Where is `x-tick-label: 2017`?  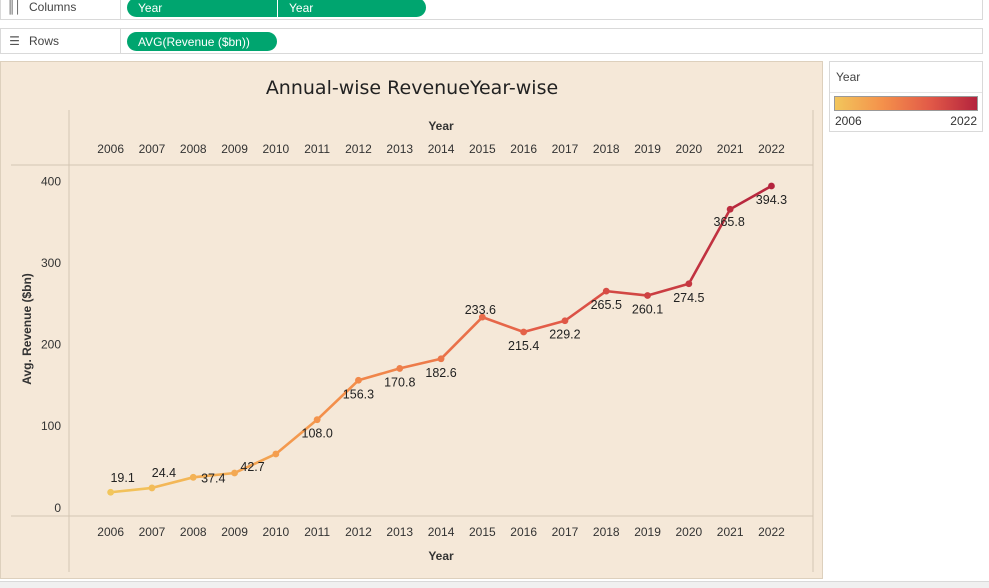 x-tick-label: 2017 is located at coordinates (565, 532).